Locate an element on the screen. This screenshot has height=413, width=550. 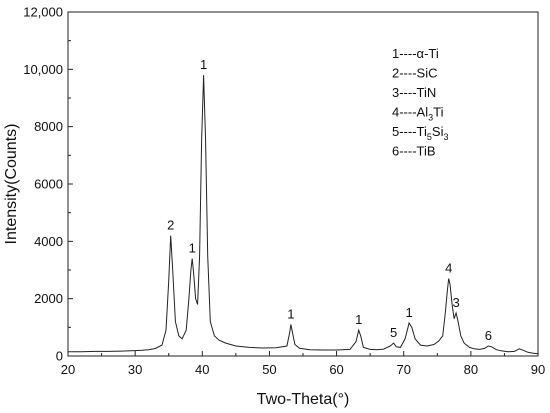
y-tick-label: 12,000 is located at coordinates (43, 12).